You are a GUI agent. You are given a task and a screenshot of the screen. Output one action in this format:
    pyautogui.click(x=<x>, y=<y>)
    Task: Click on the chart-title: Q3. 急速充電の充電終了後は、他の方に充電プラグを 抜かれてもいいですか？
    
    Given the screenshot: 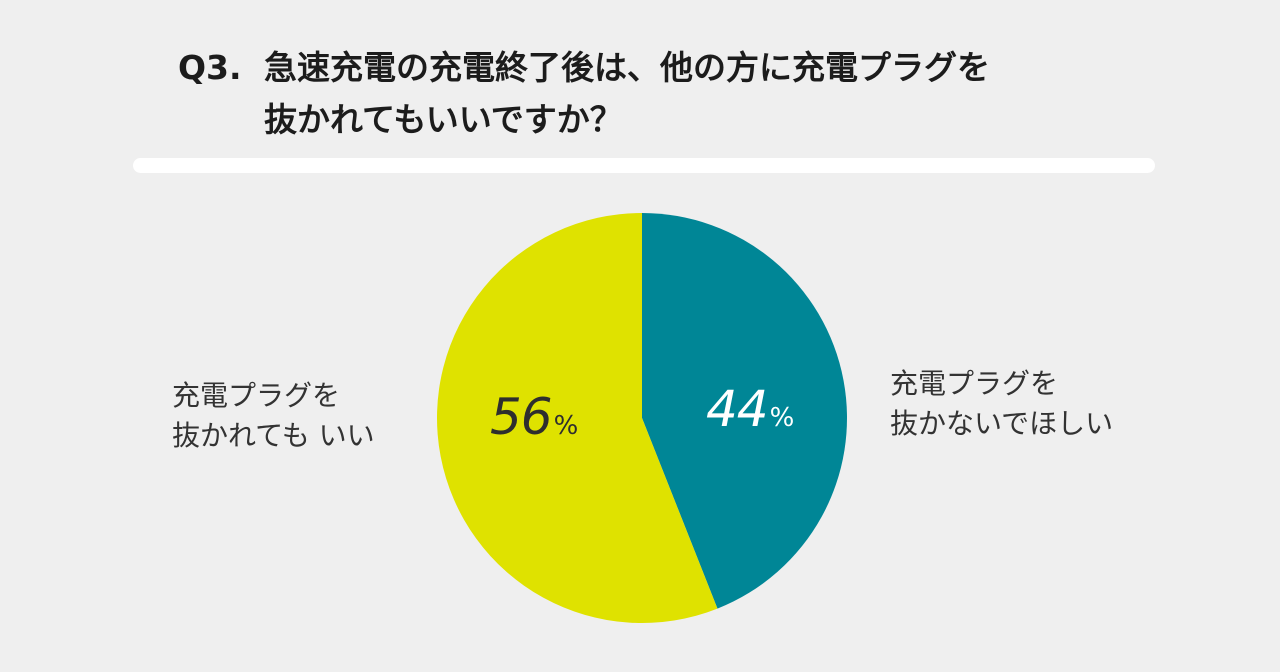 What is the action you would take?
    pyautogui.click(x=584, y=94)
    